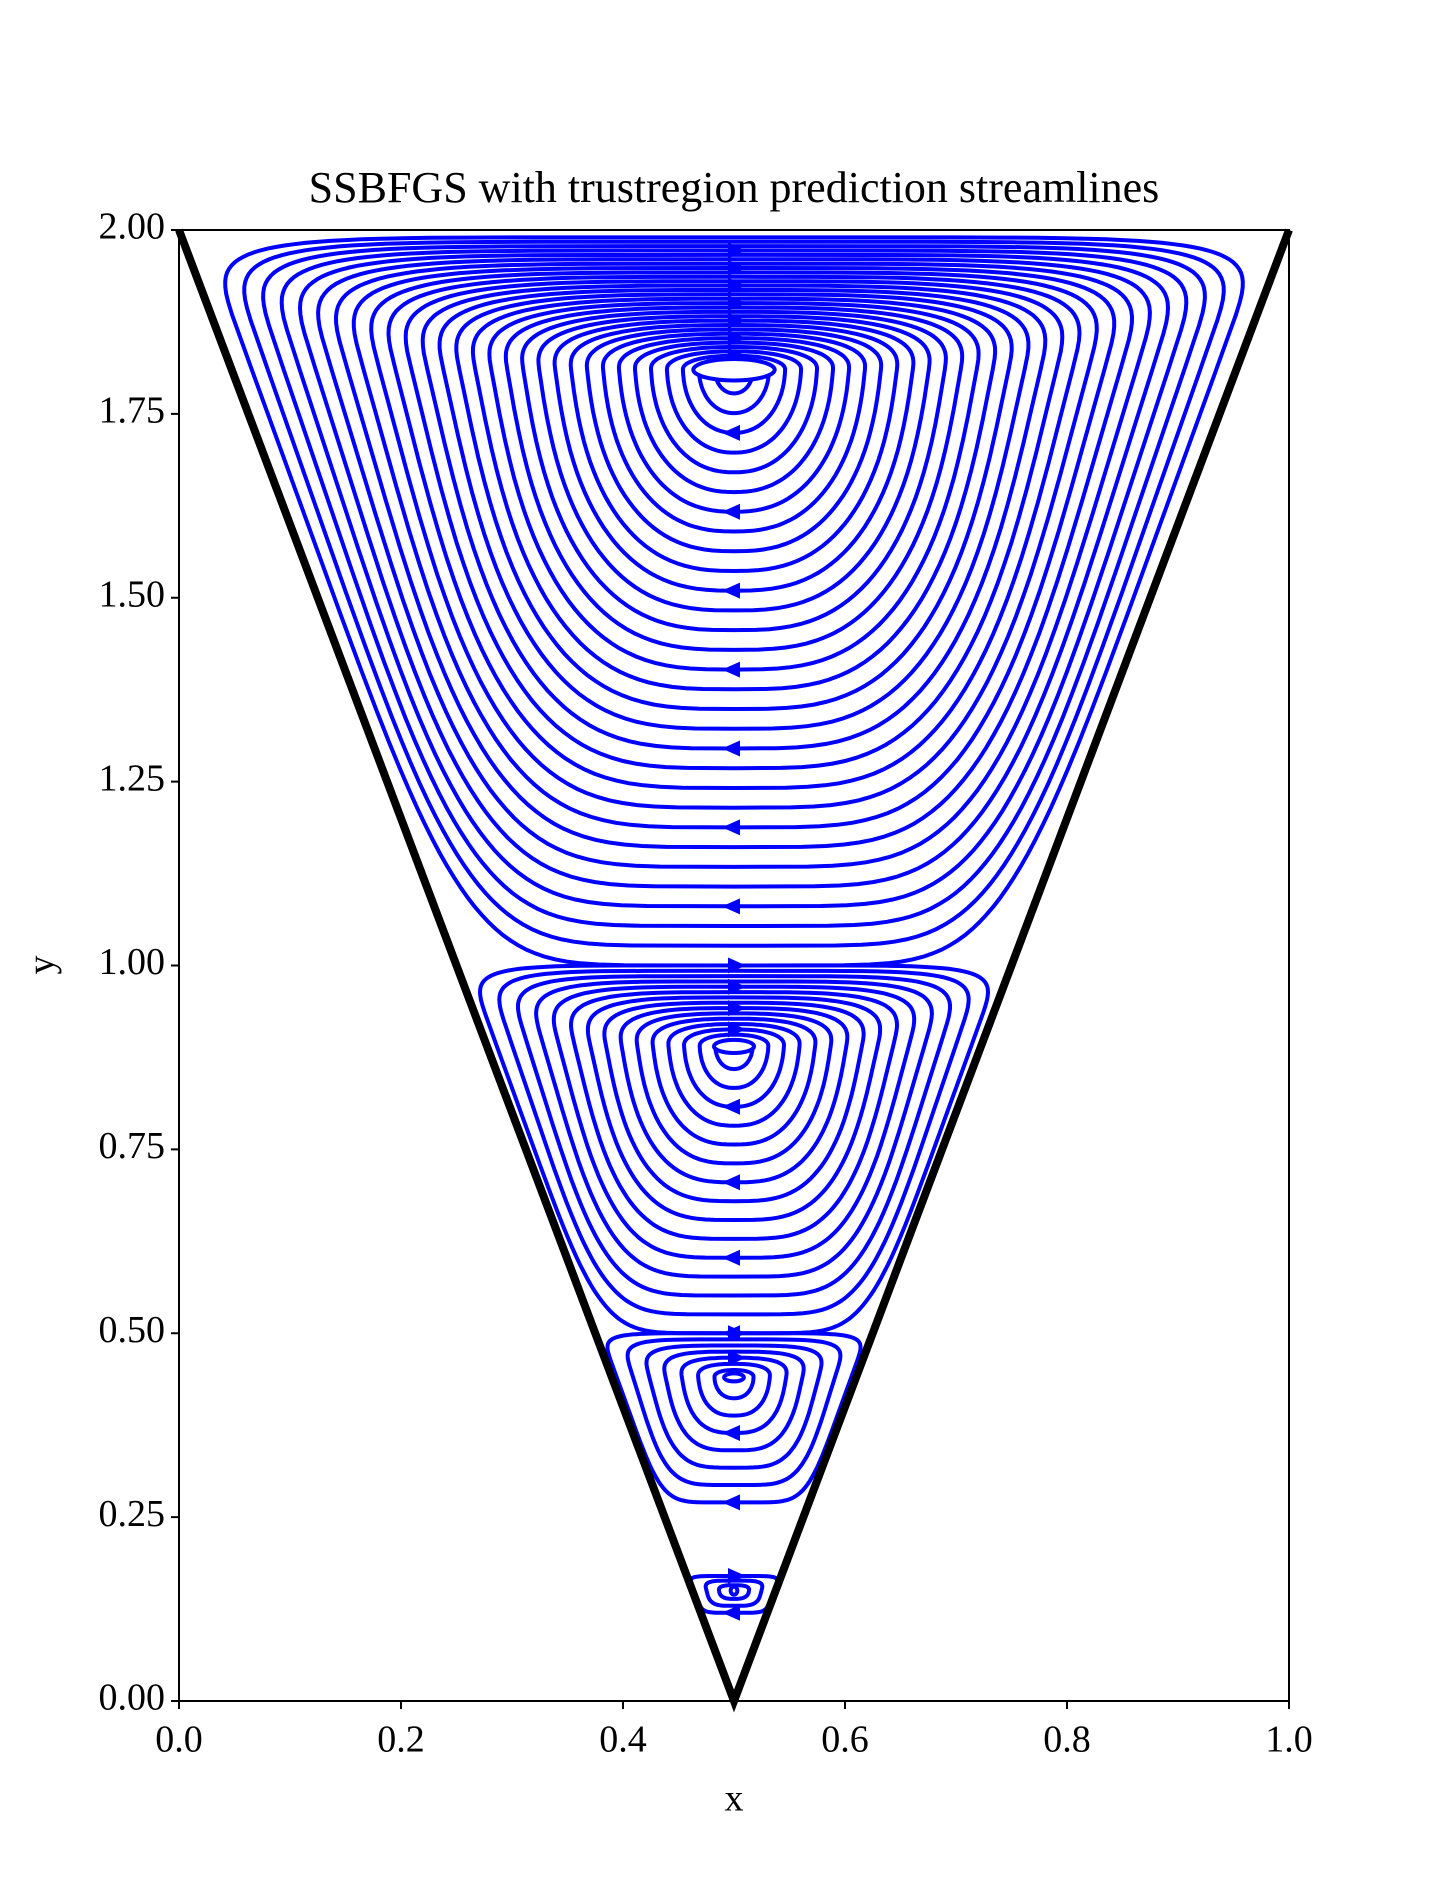 This screenshot has height=1877, width=1435. Describe the element at coordinates (132, 1514) in the screenshot. I see `y-tick-label: 0.25` at that location.